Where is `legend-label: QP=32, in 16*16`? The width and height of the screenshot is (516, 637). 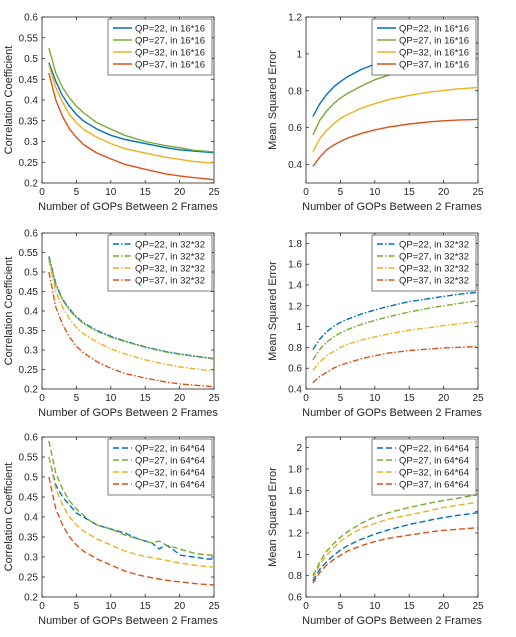 legend-label: QP=32, in 16*16 is located at coordinates (434, 53).